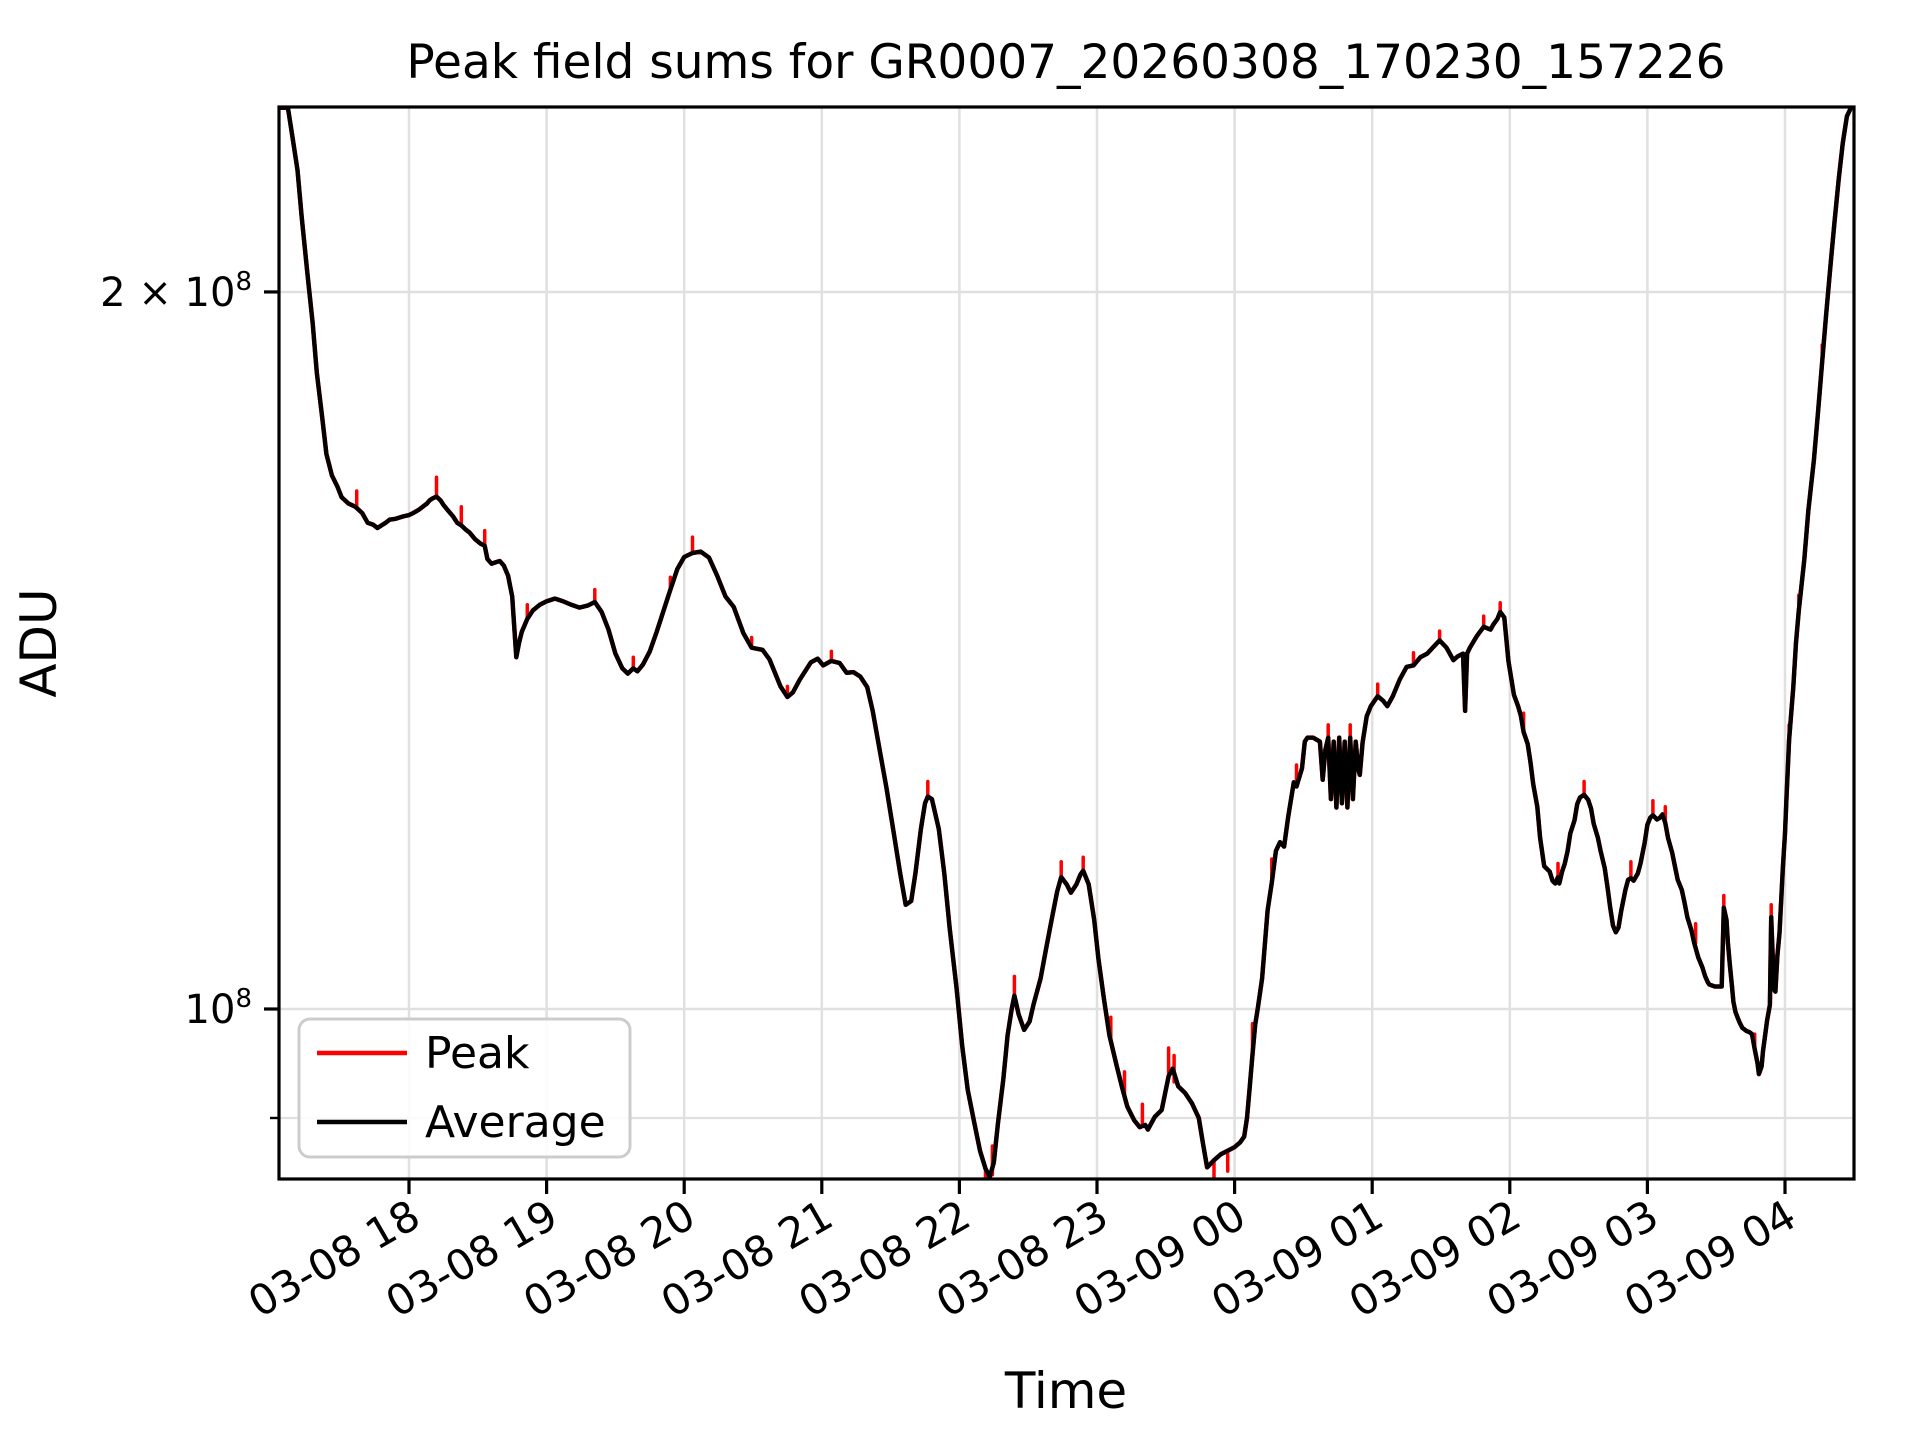 The width and height of the screenshot is (1920, 1440). I want to click on legend-label-peak: Peak, so click(477, 1053).